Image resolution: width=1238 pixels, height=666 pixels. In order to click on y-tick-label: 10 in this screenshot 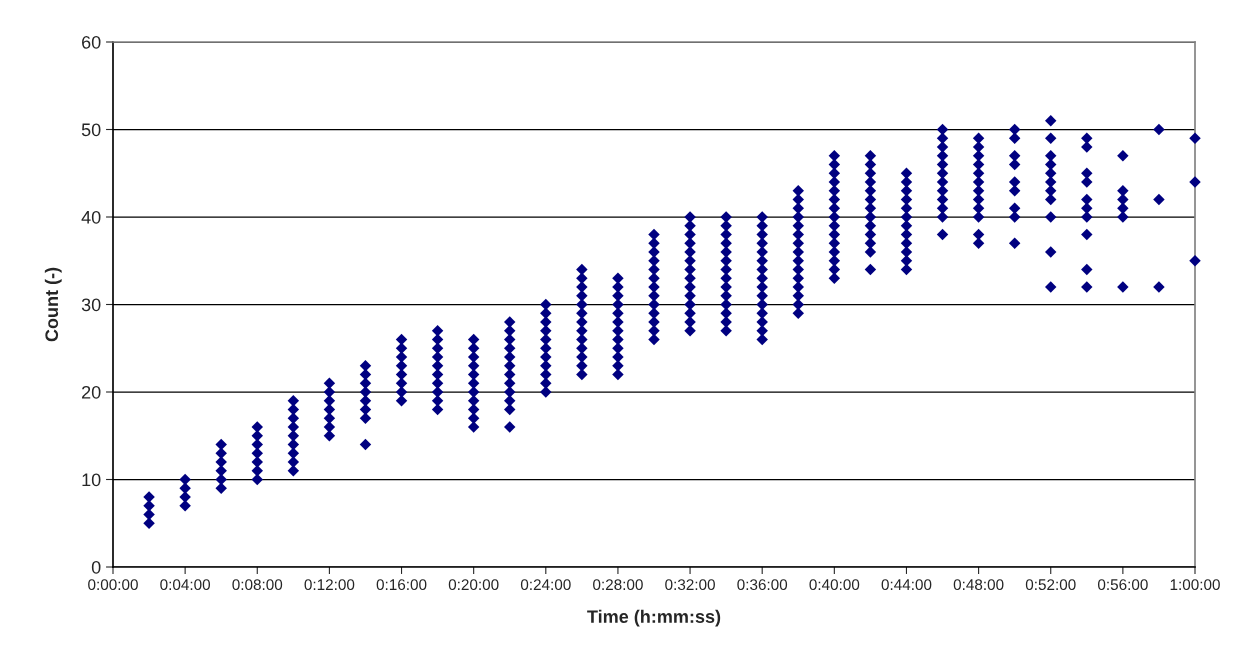, I will do `click(91, 480)`.